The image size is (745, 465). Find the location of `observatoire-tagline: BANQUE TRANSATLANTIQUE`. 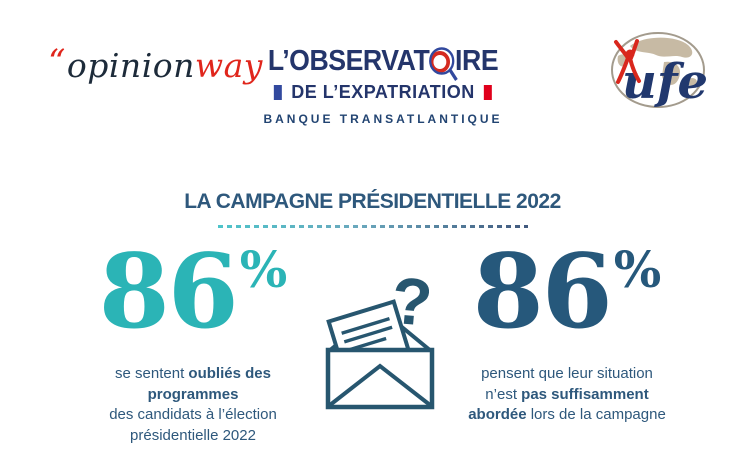

observatoire-tagline: BANQUE TRANSATLANTIQUE is located at coordinates (383, 119).